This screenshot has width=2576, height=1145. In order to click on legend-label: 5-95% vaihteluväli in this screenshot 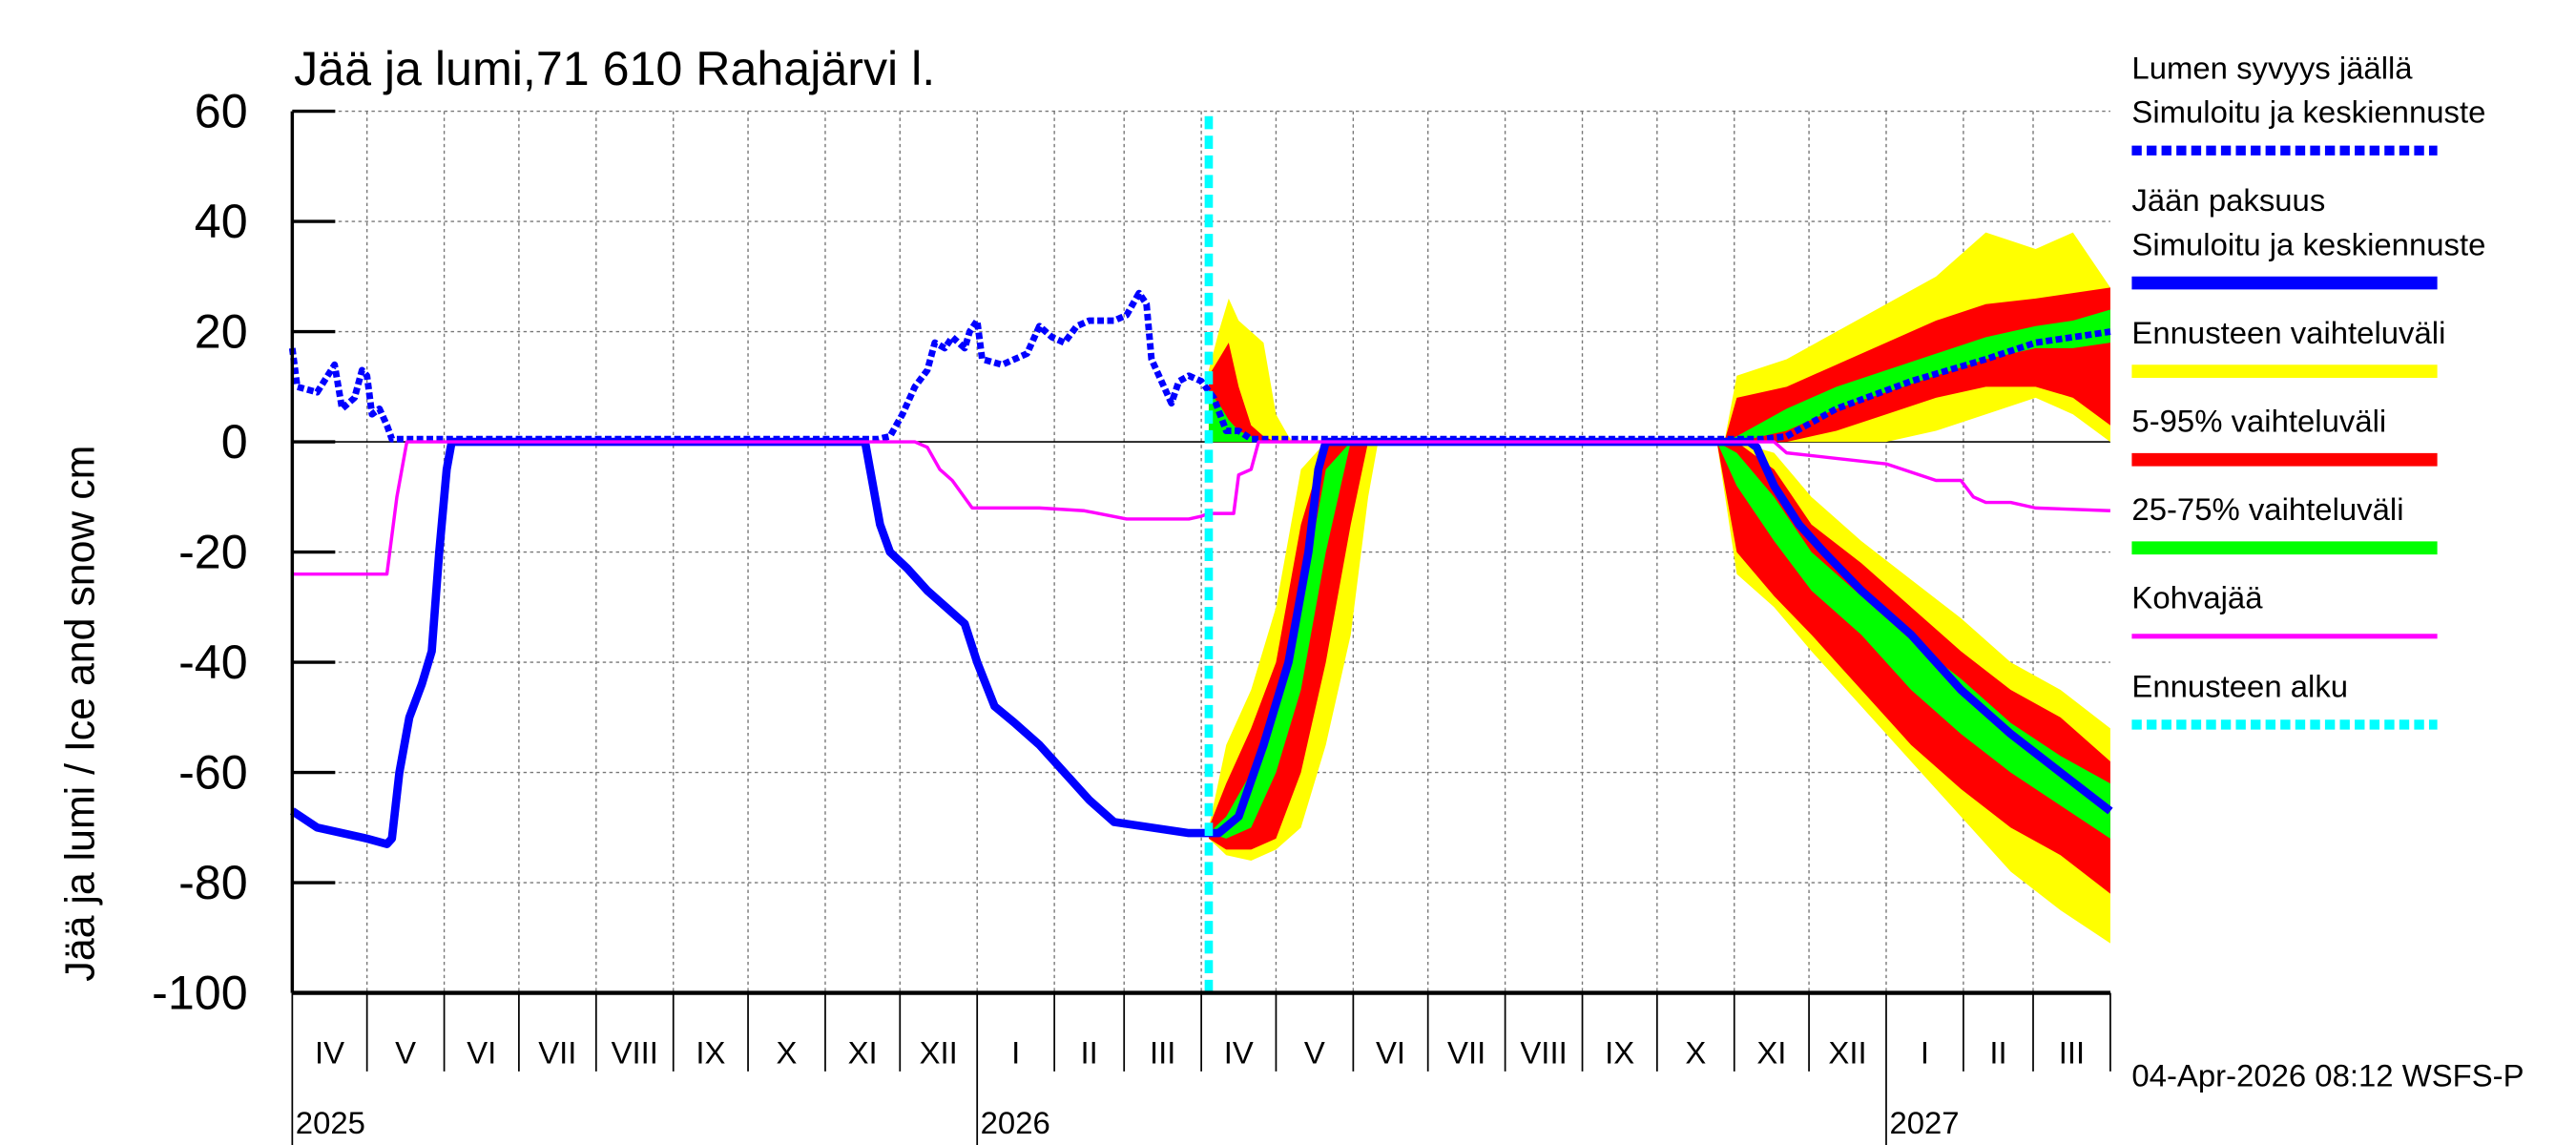, I will do `click(2258, 421)`.